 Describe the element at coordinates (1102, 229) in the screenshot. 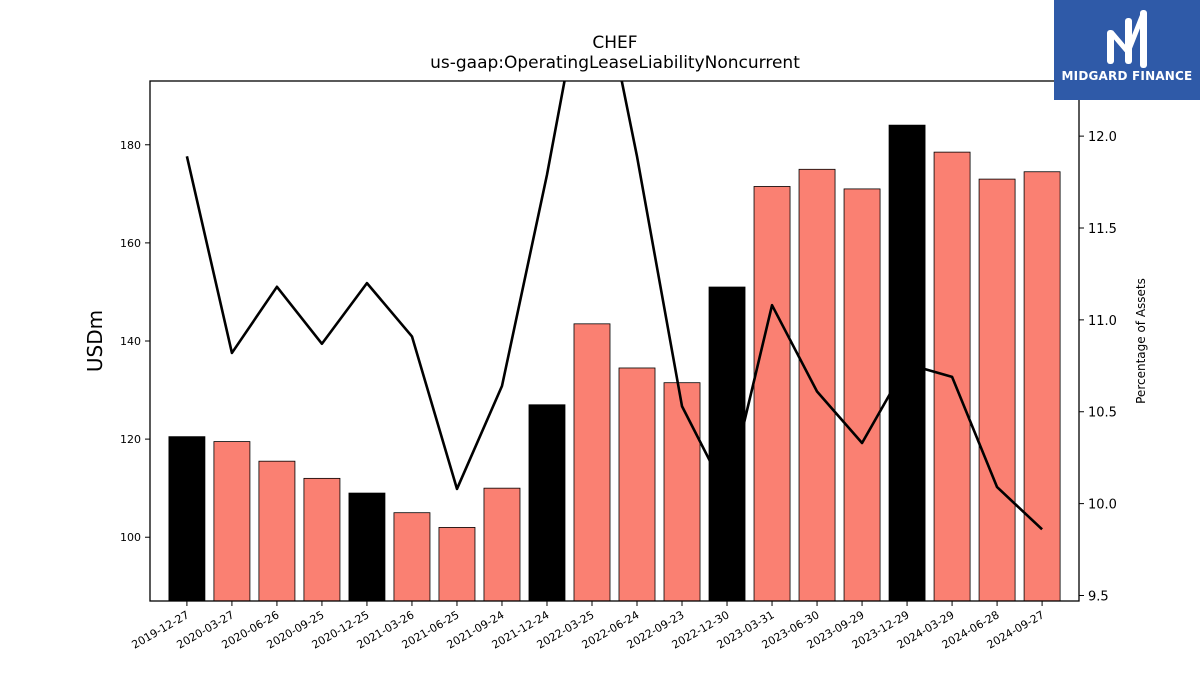

I see `y2-tick-label: 11.5` at that location.